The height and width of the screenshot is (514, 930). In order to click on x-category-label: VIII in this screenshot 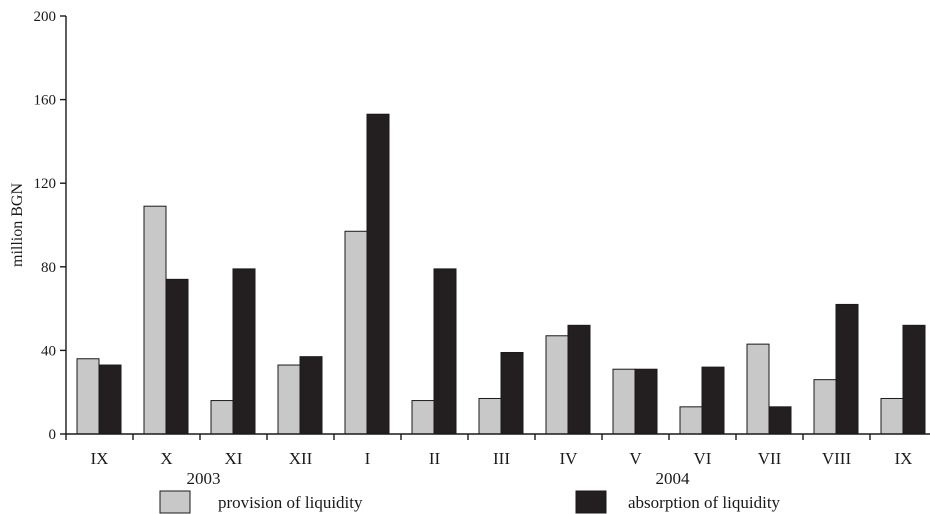, I will do `click(837, 458)`.